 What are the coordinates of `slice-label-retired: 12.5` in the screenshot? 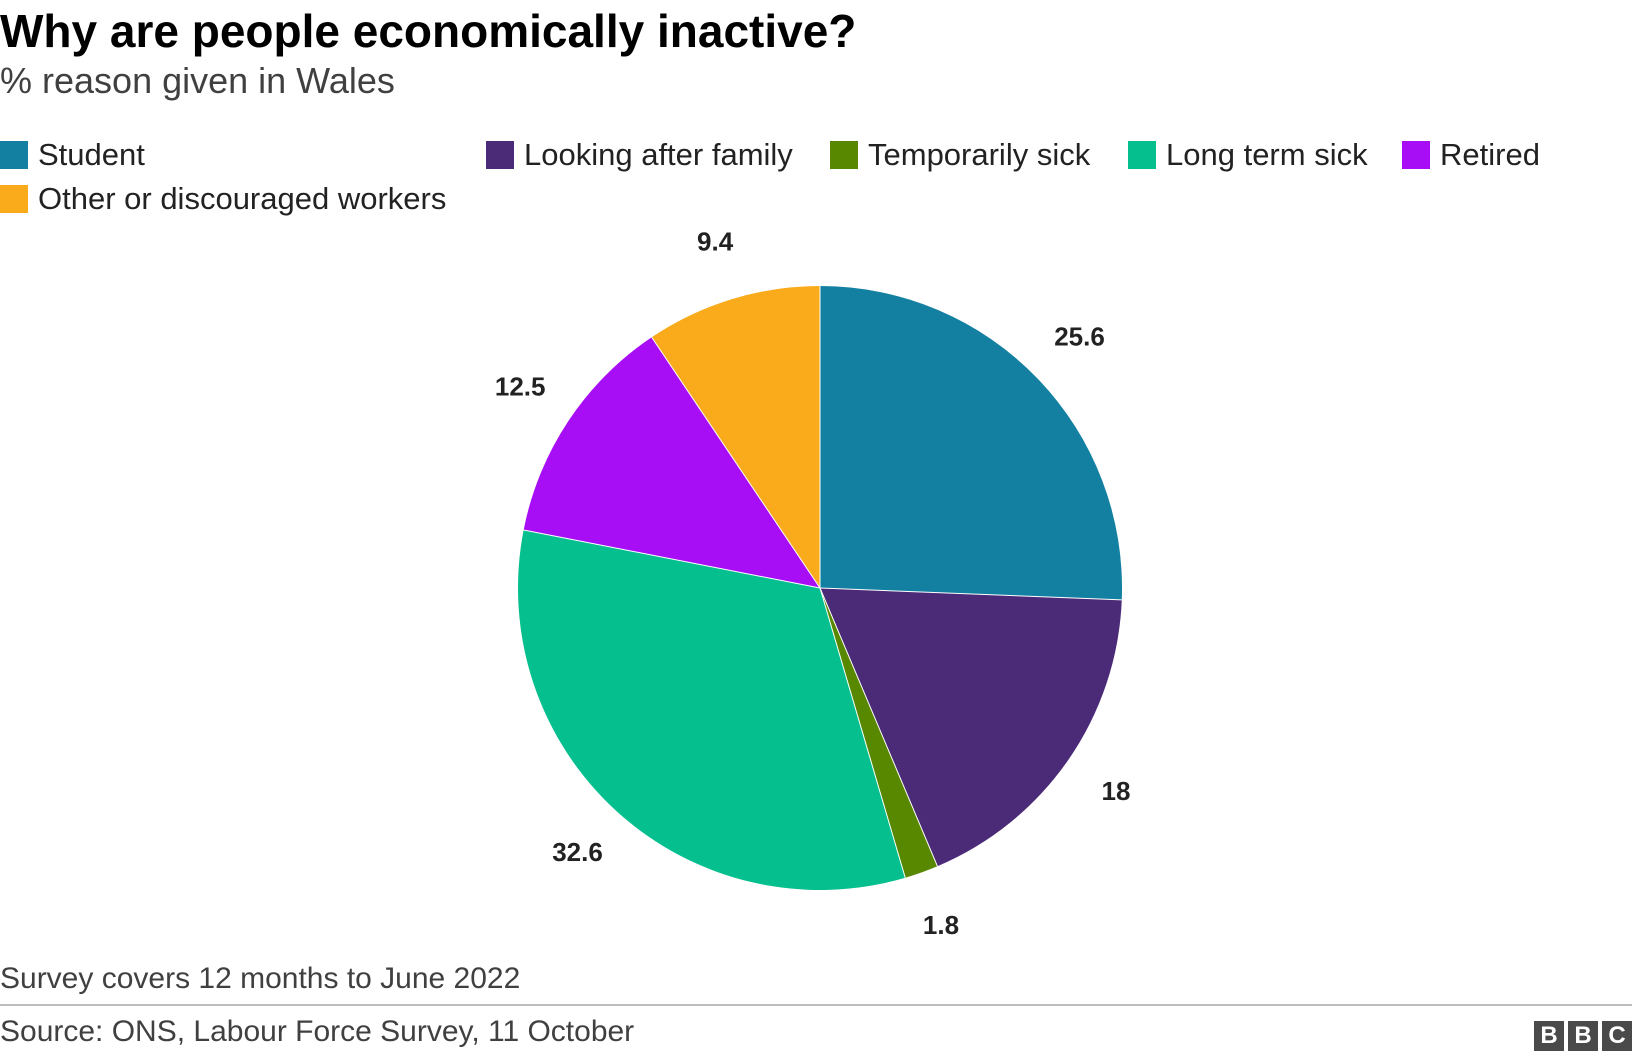 It's located at (520, 387).